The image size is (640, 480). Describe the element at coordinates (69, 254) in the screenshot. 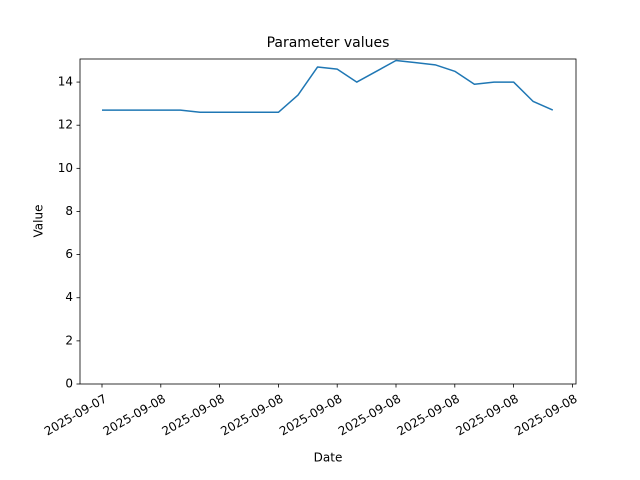

I see `y-tick-label: 6` at that location.